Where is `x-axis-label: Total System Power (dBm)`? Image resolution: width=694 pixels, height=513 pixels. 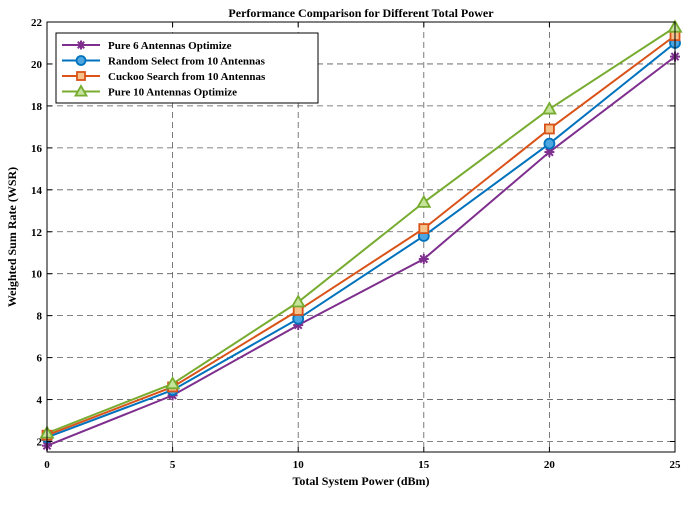
x-axis-label: Total System Power (dBm) is located at coordinates (361, 481).